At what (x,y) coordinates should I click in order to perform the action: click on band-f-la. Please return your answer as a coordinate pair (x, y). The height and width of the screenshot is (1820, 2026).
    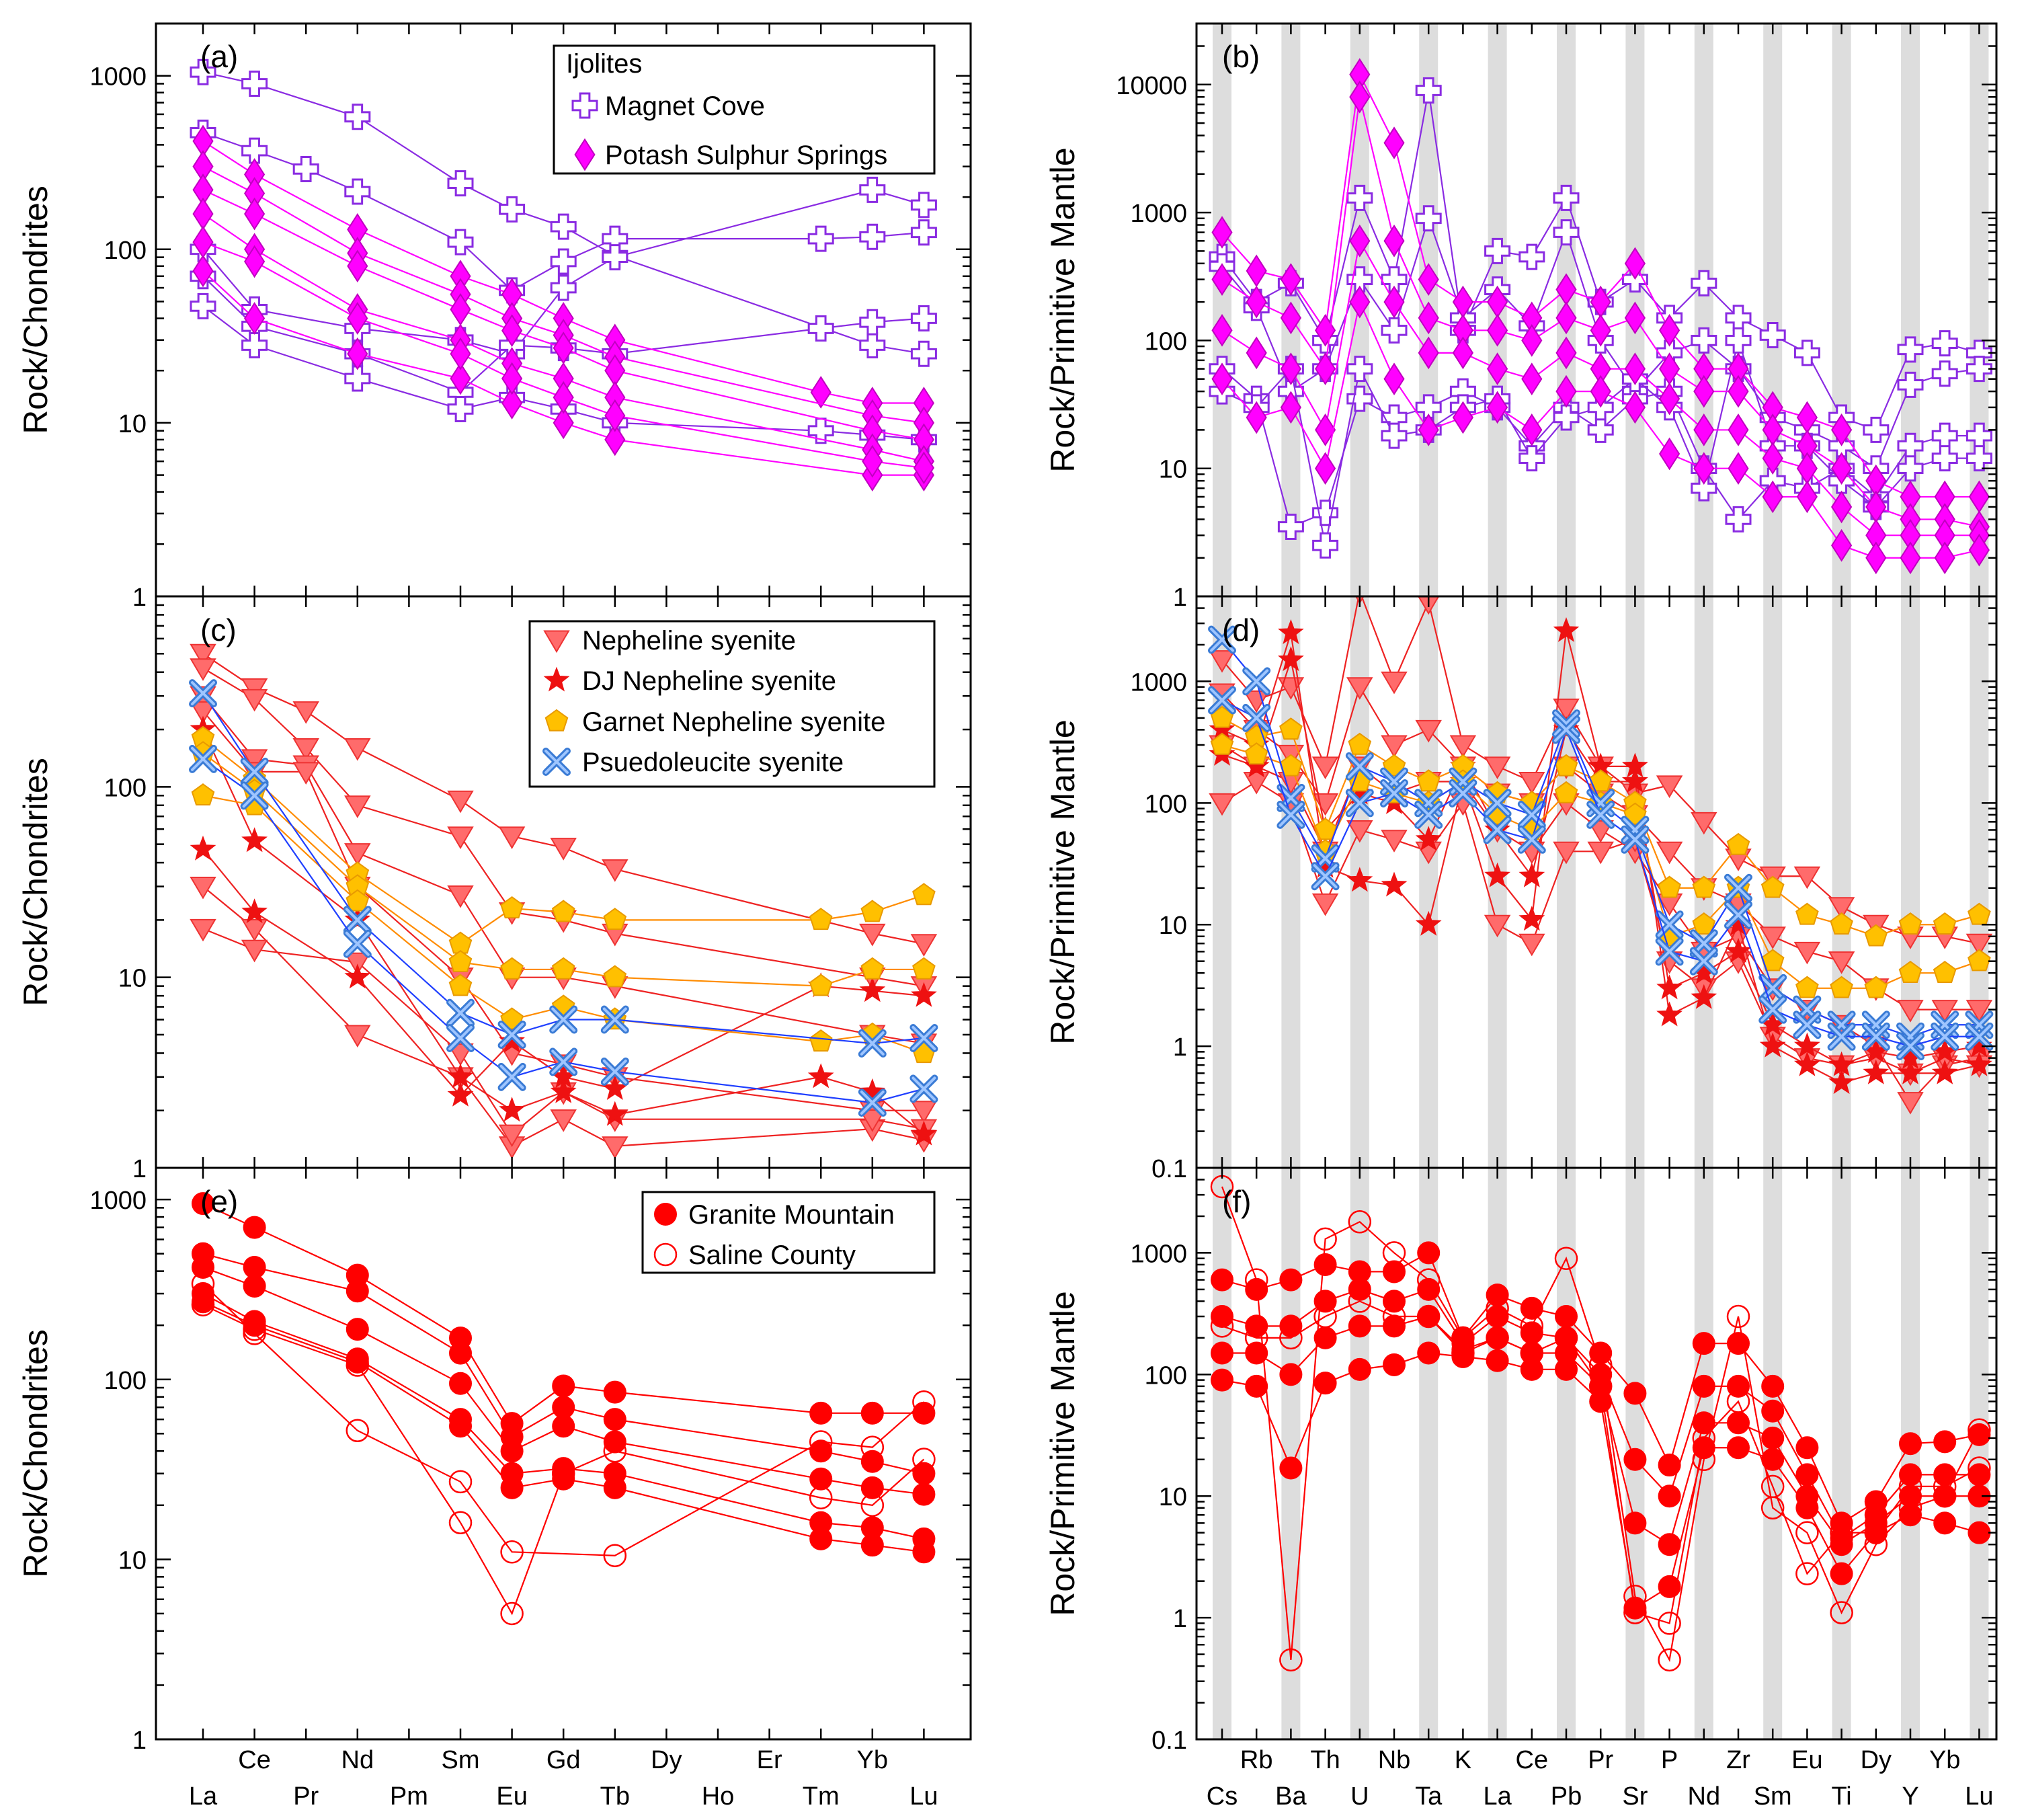
    Looking at the image, I should click on (1497, 1453).